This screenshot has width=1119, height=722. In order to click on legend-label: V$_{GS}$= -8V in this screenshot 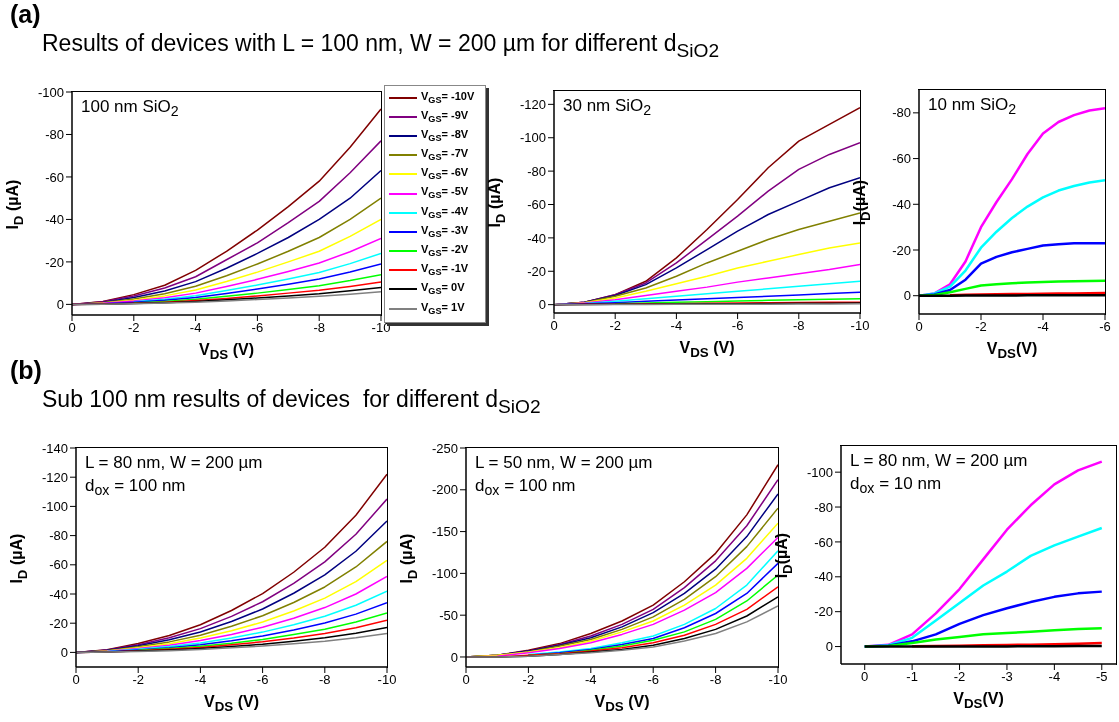, I will do `click(445, 136)`.